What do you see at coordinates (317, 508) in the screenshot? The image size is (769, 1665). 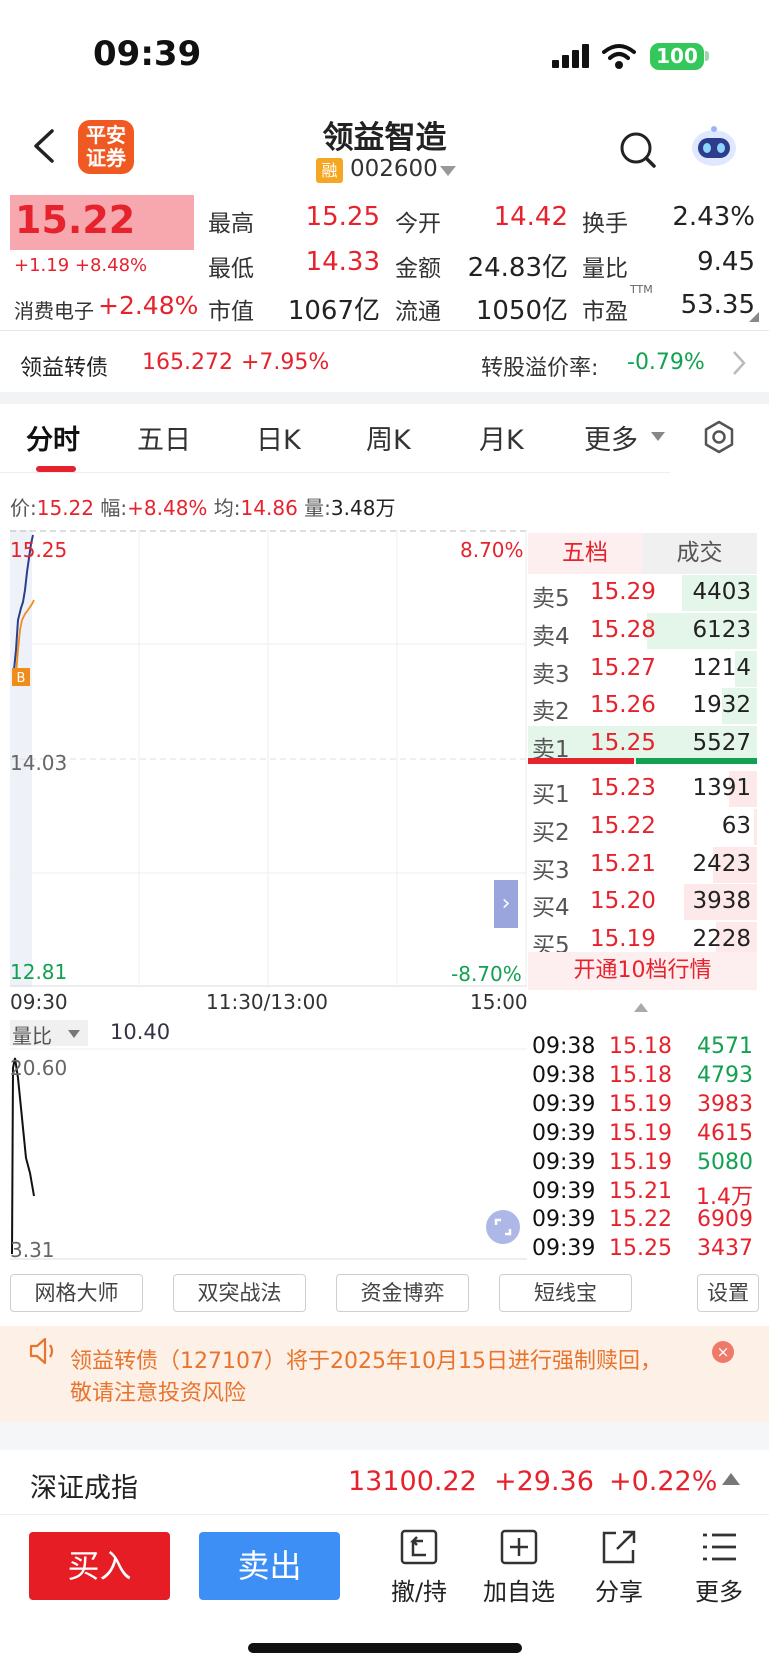 I see `volume-label: 量:` at bounding box center [317, 508].